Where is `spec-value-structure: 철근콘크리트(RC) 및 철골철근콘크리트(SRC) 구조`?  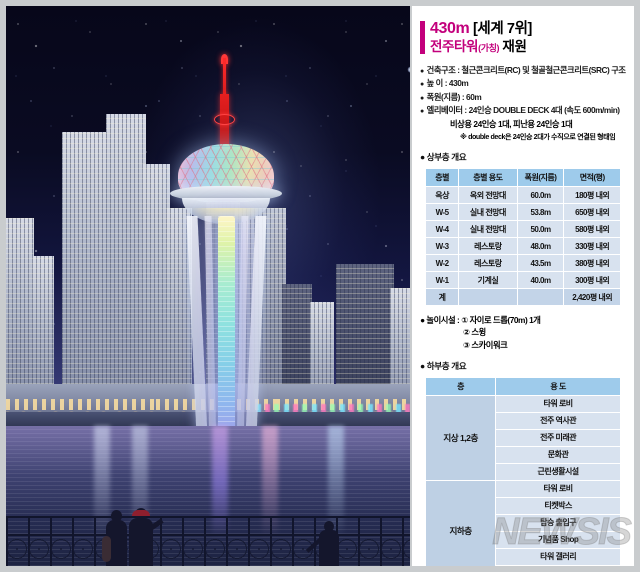 spec-value-structure: 철근콘크리트(RC) 및 철골철근콘크리트(SRC) 구조 is located at coordinates (543, 69).